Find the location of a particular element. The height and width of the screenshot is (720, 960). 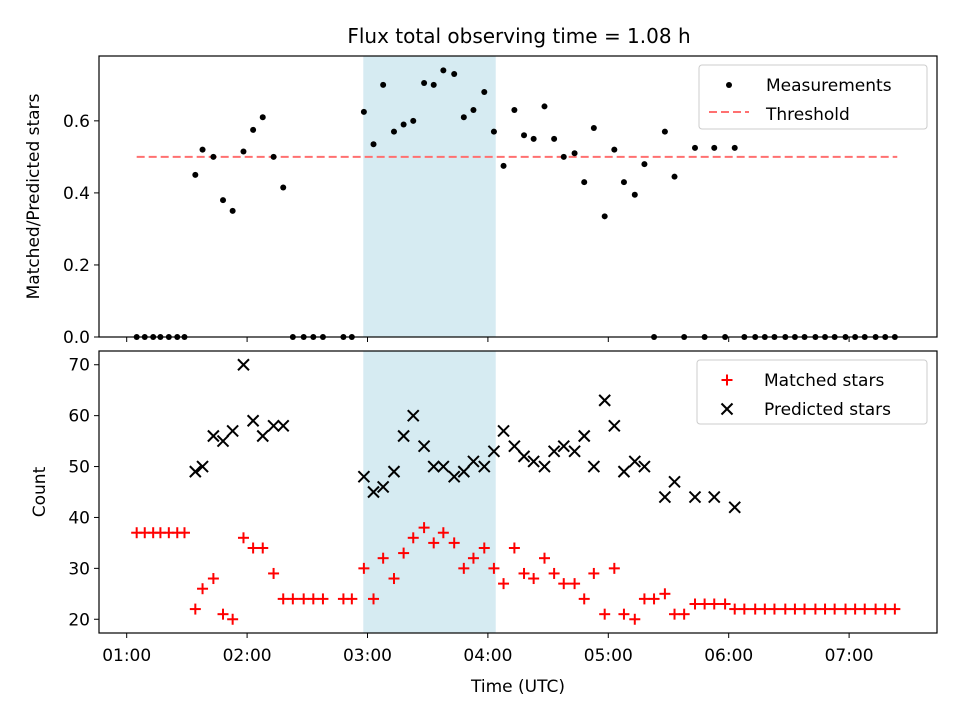

x-axis-title: Time (UTC) is located at coordinates (517, 687).